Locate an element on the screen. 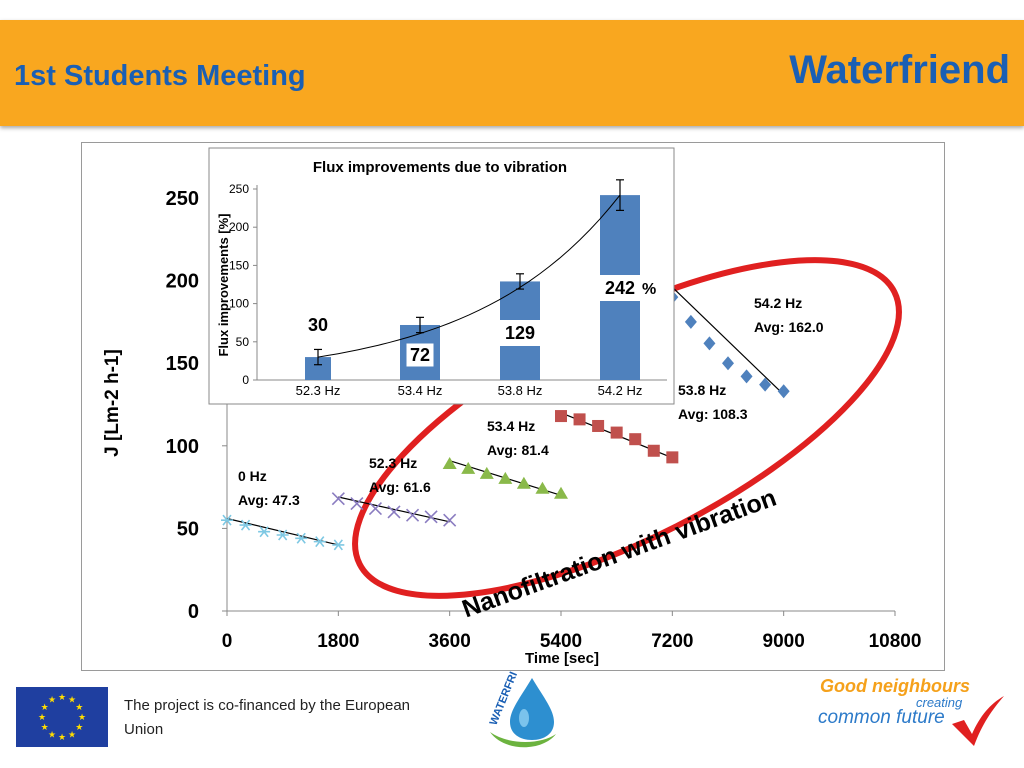 The width and height of the screenshot is (1024, 768). inset-value-label: 72 is located at coordinates (420, 355).